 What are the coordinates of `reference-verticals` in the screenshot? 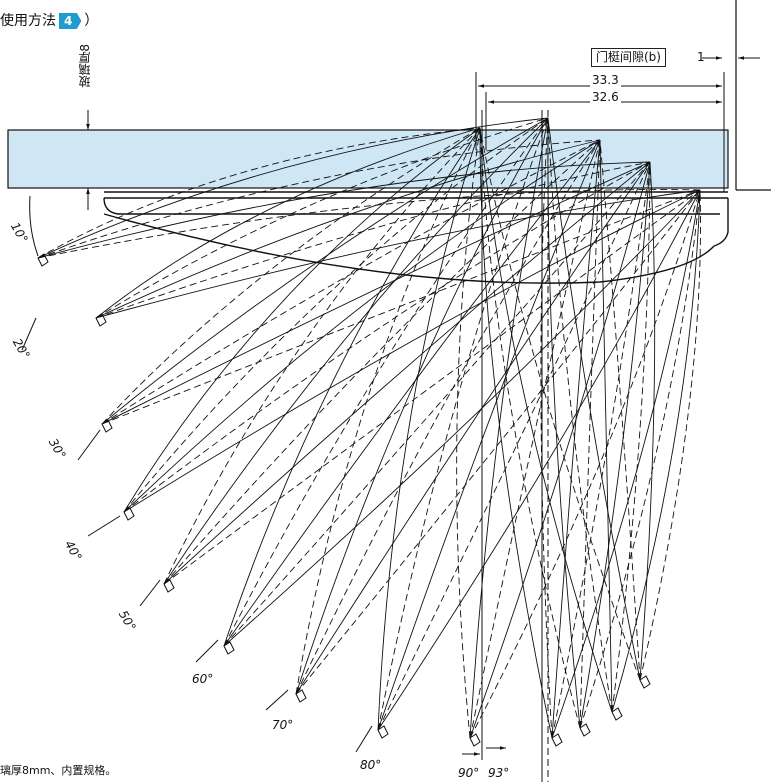 It's located at (505, 446).